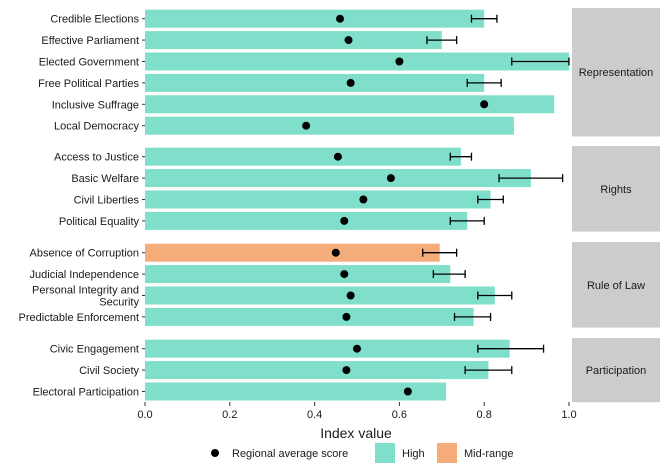 This screenshot has height=472, width=668. I want to click on facet-strip-participation, so click(616, 370).